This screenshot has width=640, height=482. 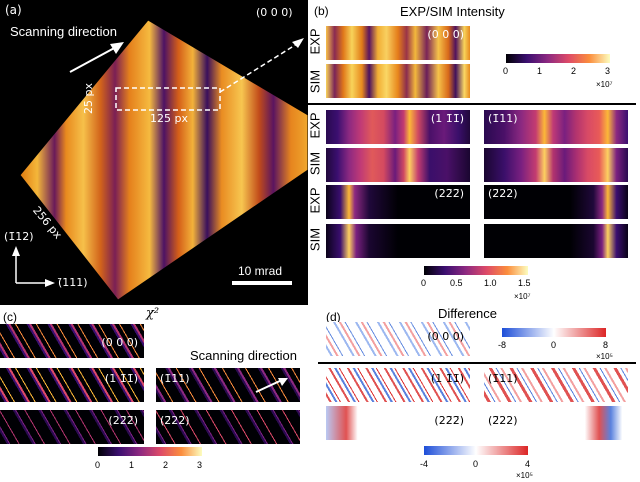 What do you see at coordinates (168, 99) in the screenshot?
I see `roi-box` at bounding box center [168, 99].